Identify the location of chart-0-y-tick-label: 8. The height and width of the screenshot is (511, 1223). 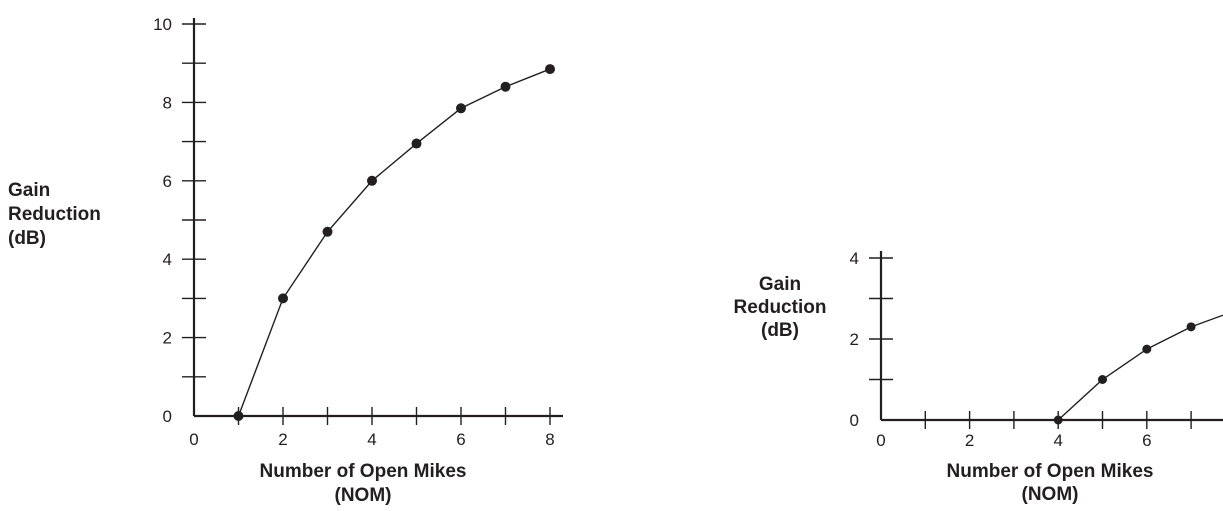
(167, 102).